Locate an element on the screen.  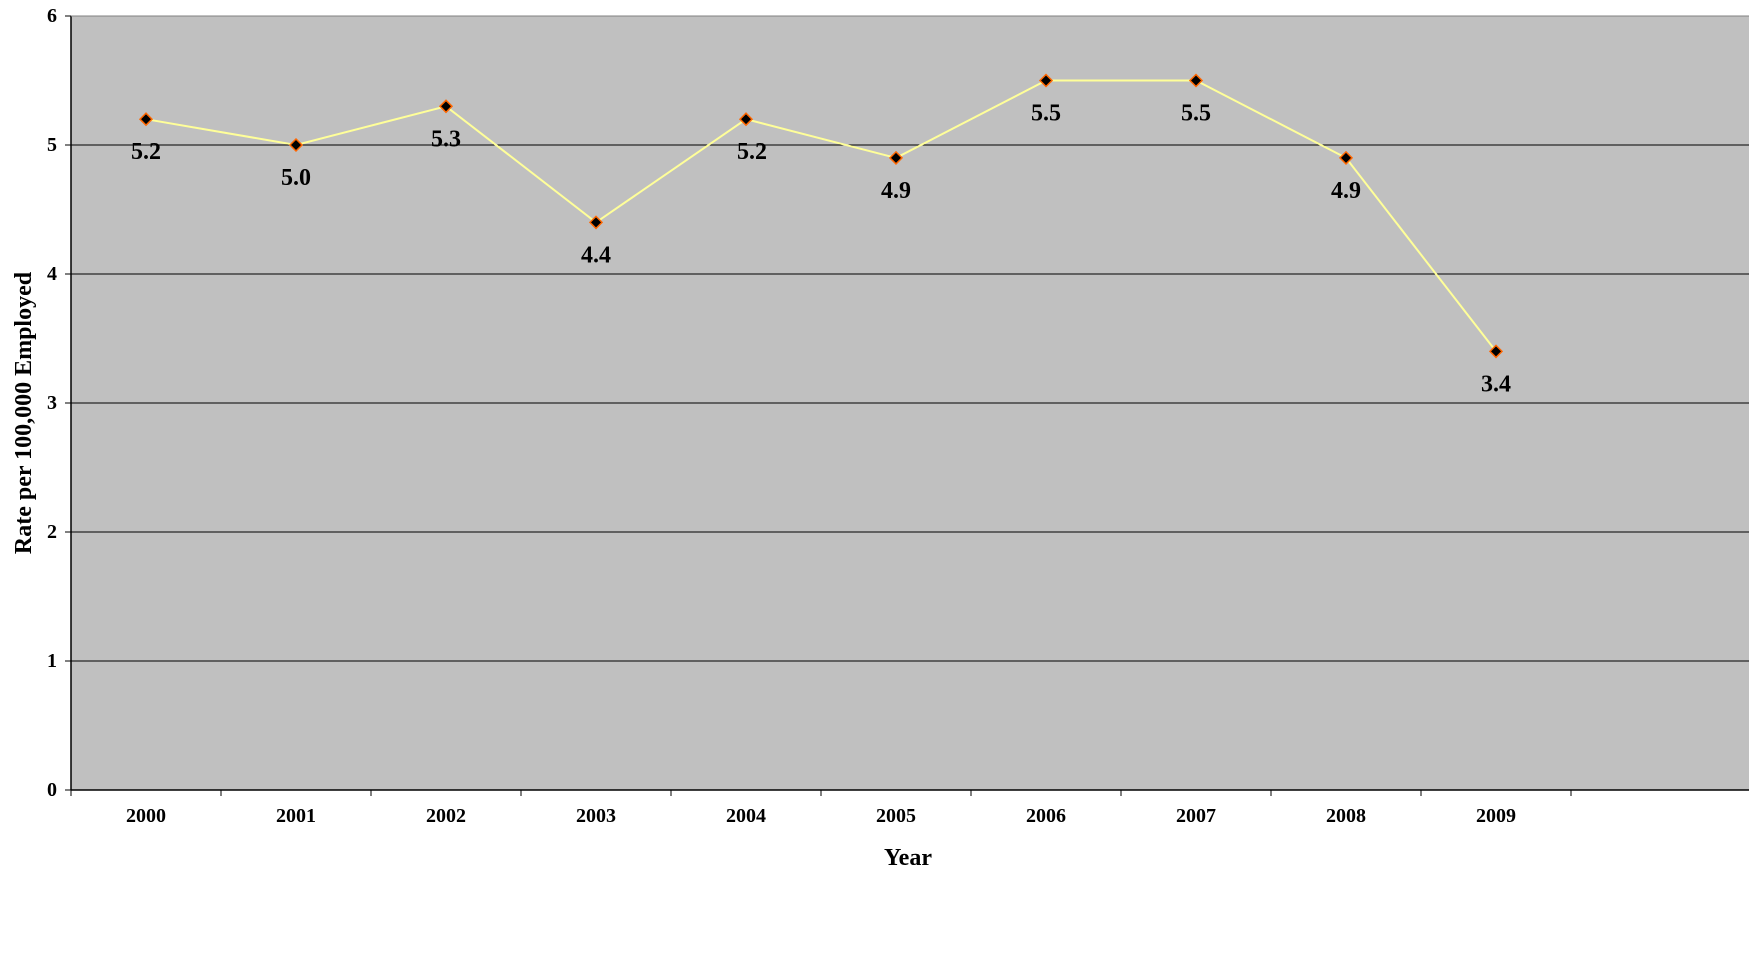
x-tick-label: 2006 is located at coordinates (1046, 816).